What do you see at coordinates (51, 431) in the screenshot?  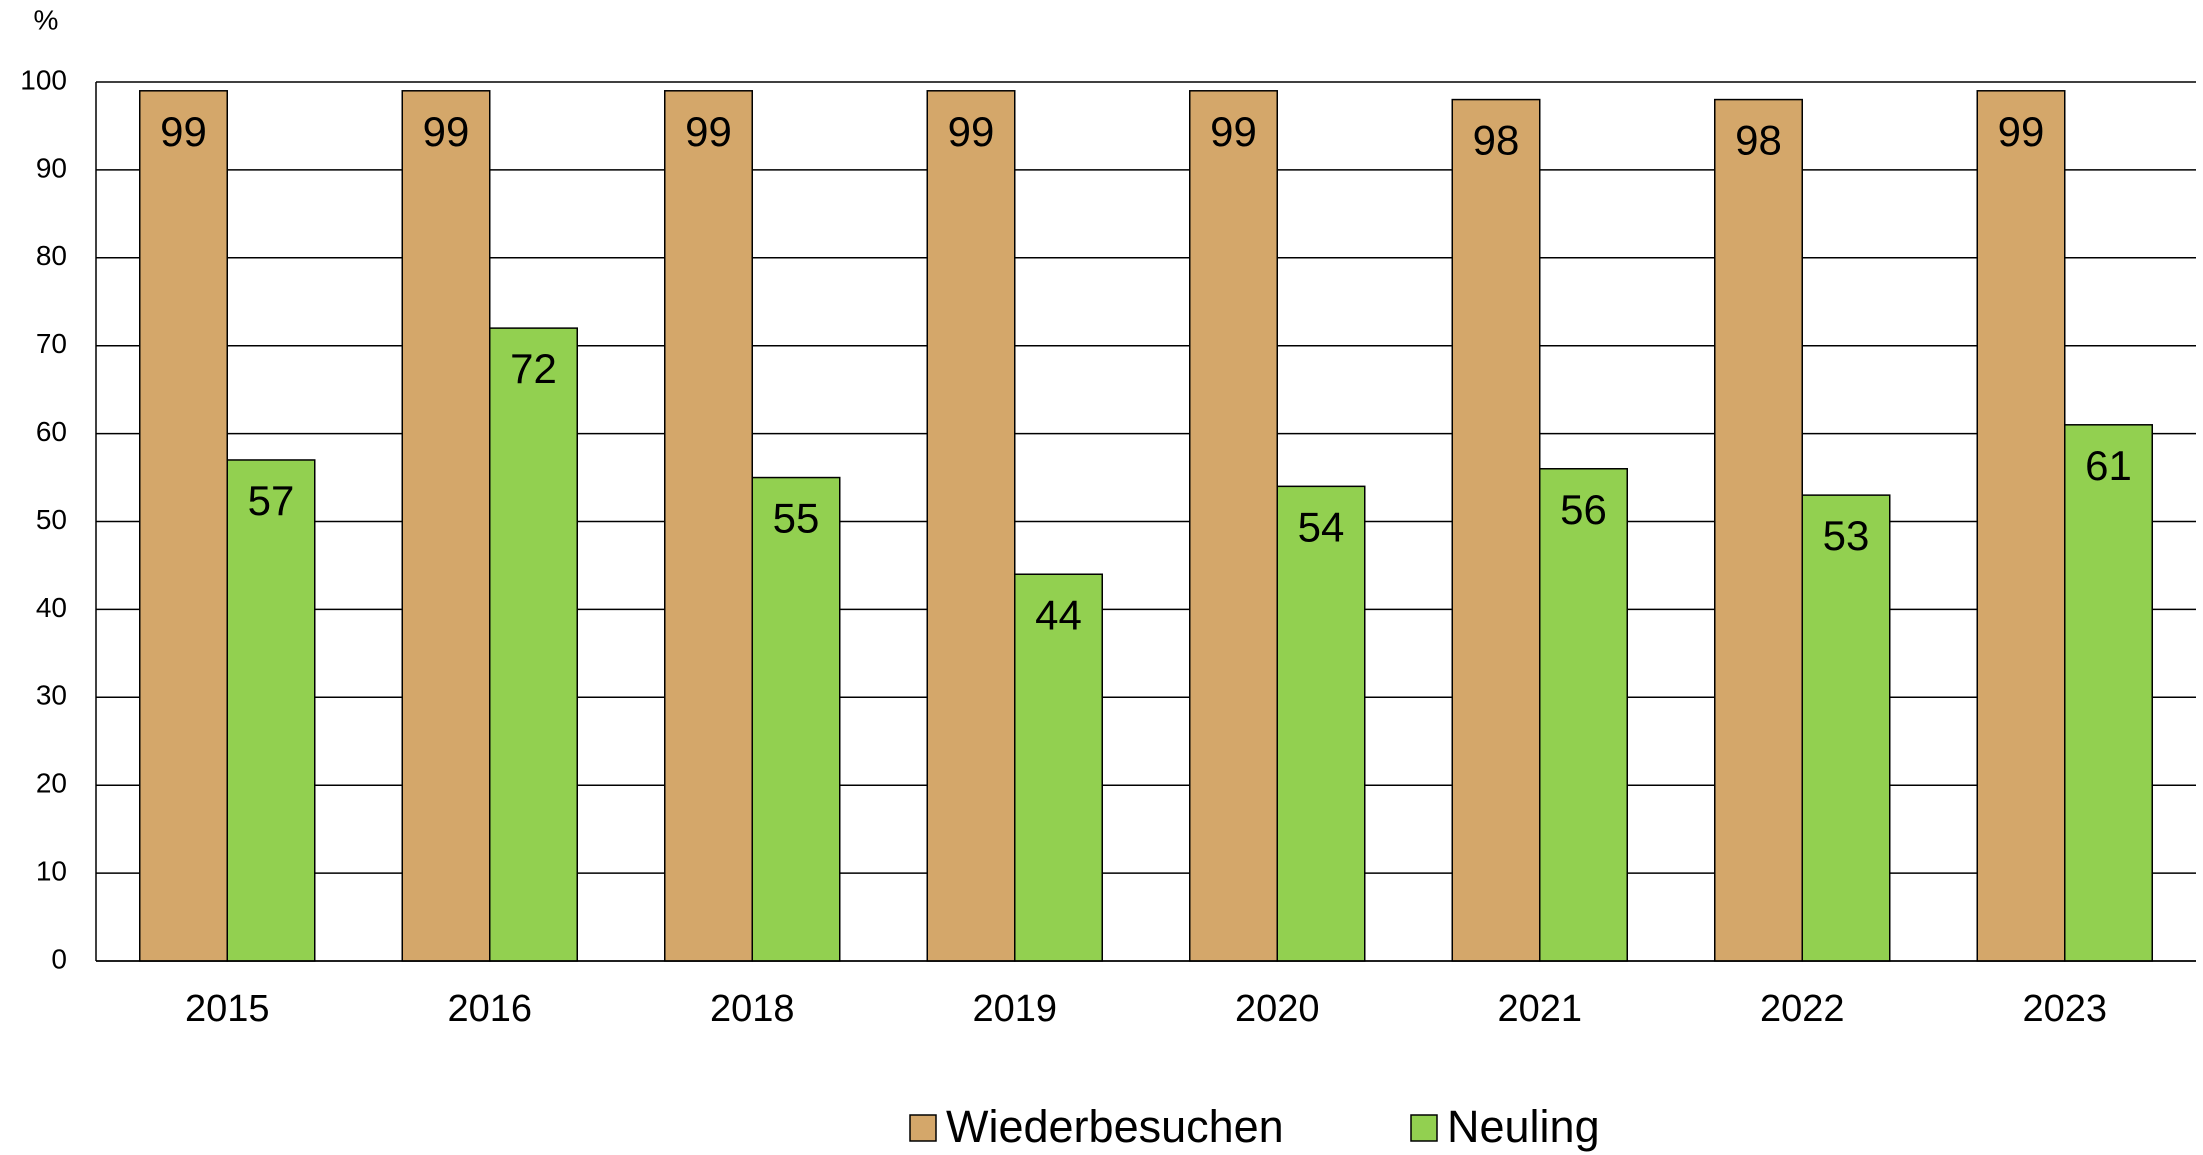 I see `y-tick-label: 60` at bounding box center [51, 431].